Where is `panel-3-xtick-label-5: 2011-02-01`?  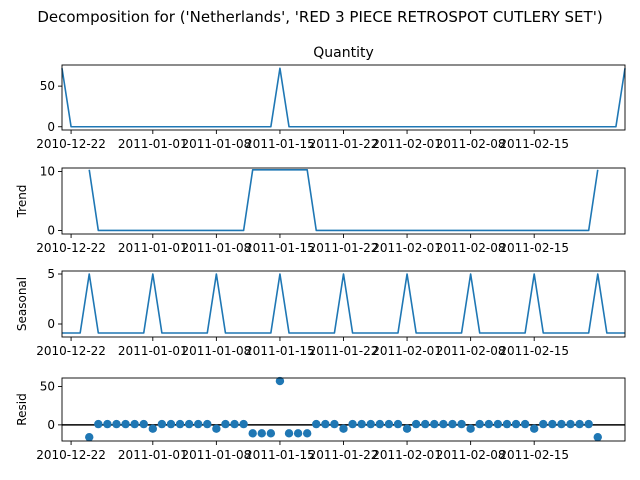 panel-3-xtick-label-5: 2011-02-01 is located at coordinates (407, 351).